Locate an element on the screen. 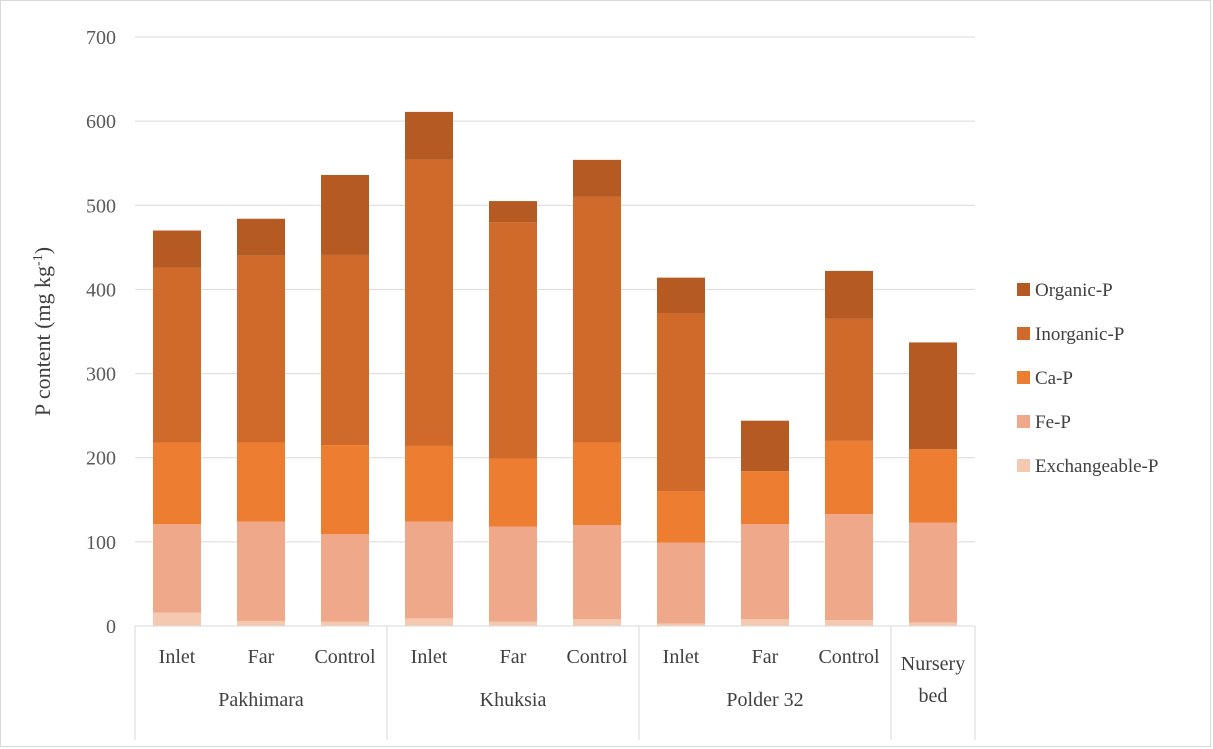 The width and height of the screenshot is (1213, 749). y-axis-title: P content (mg kg-1) is located at coordinates (42, 331).